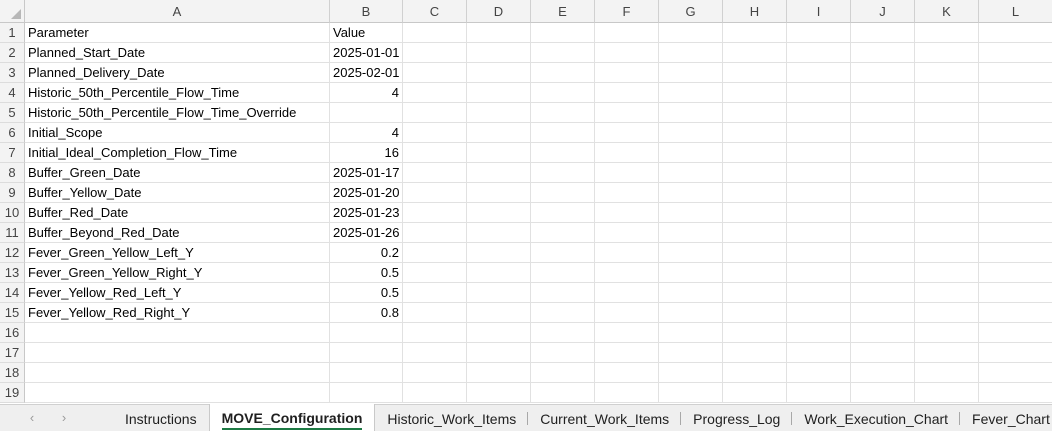  I want to click on column-header-b: B, so click(366, 11).